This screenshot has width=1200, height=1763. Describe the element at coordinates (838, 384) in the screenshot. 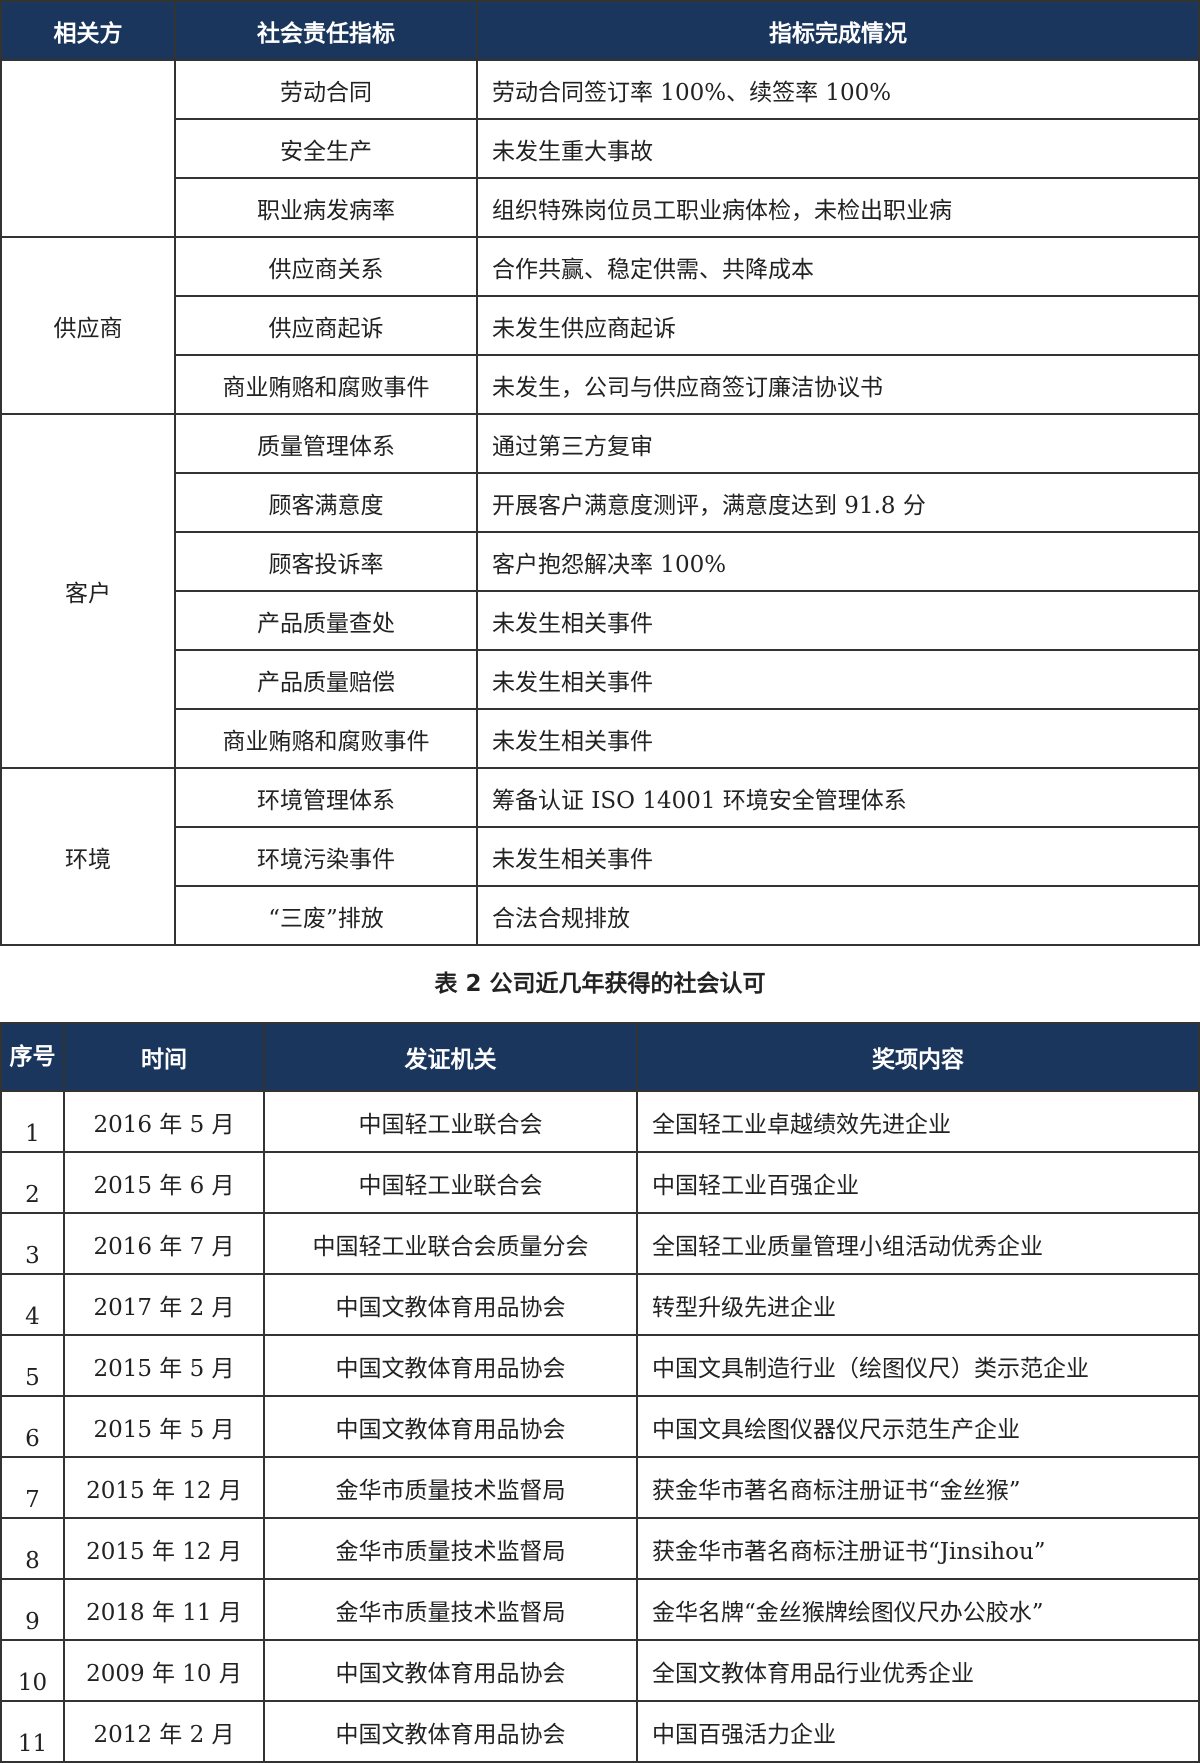

I see `status-cell: 未发生，公司与供应商签订廉洁协议书` at that location.